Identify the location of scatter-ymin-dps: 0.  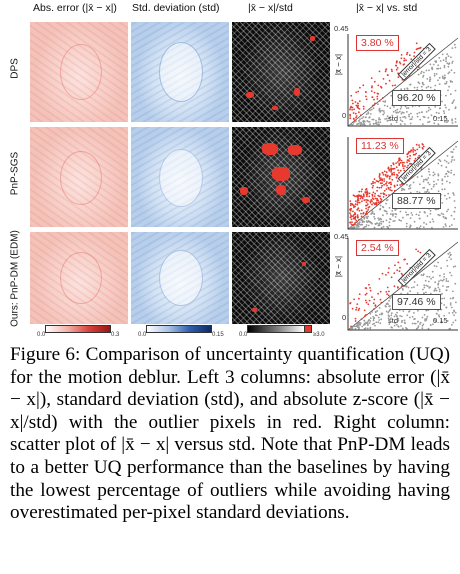
(344, 115).